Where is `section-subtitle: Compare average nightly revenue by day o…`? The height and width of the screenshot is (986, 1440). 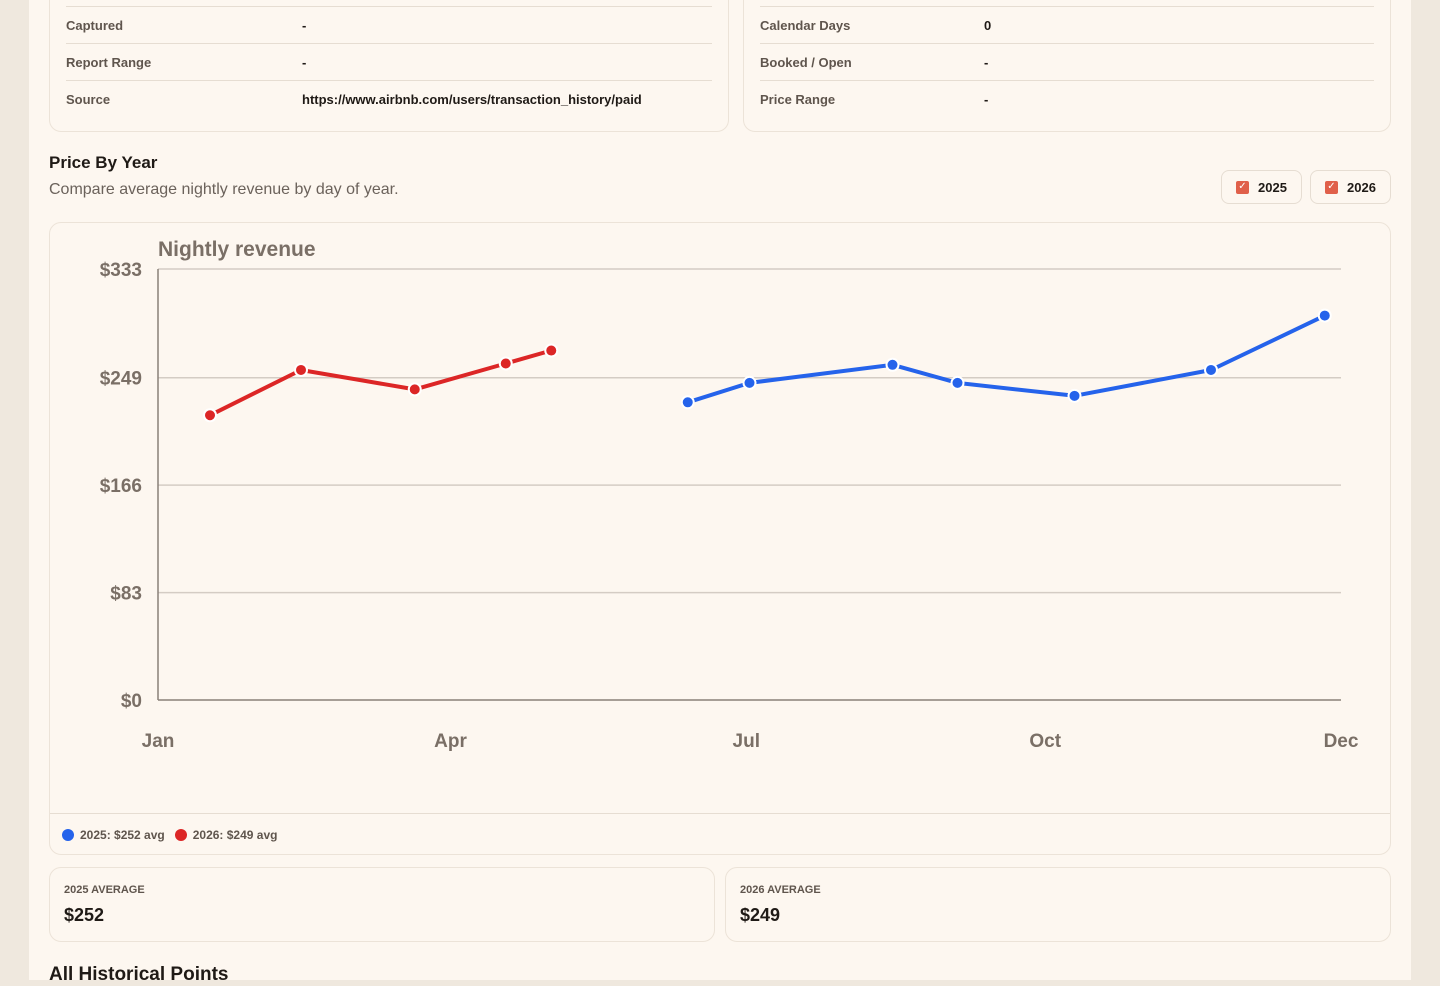 section-subtitle: Compare average nightly revenue by day o… is located at coordinates (224, 189).